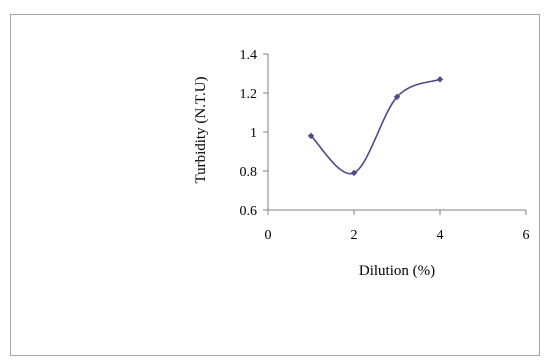  What do you see at coordinates (249, 172) in the screenshot?
I see `y-tick-label: 0.8` at bounding box center [249, 172].